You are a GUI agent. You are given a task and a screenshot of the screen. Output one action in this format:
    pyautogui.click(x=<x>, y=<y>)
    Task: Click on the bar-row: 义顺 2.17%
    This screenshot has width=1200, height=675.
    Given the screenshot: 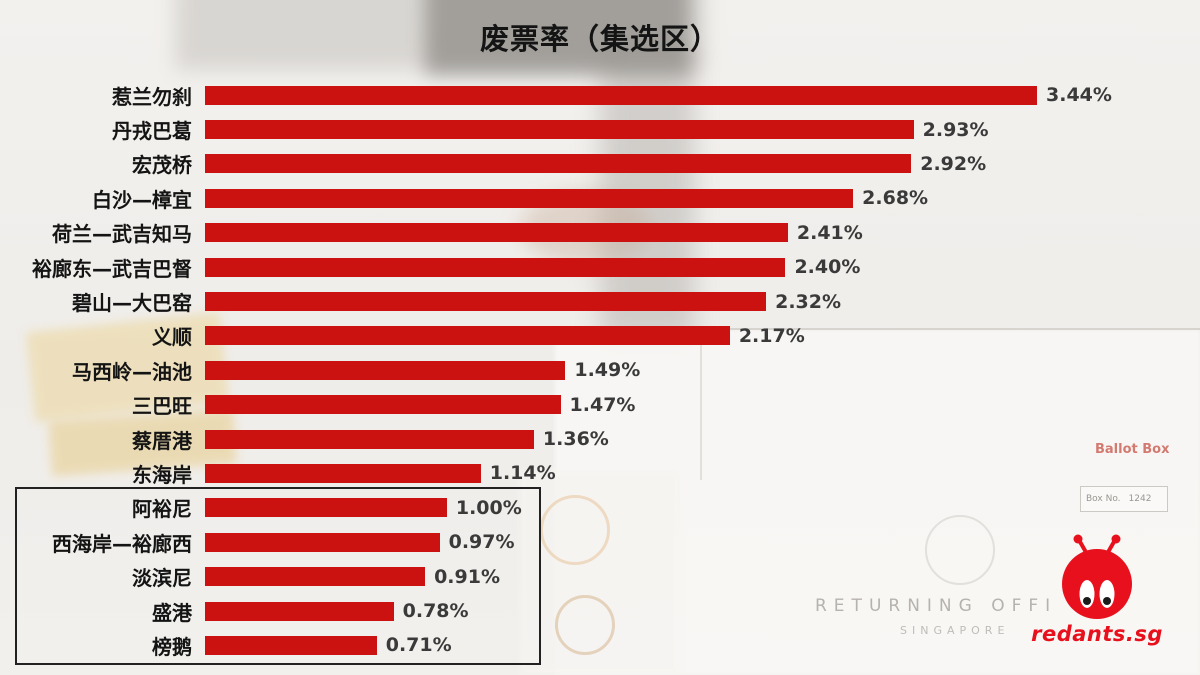 What is the action you would take?
    pyautogui.click(x=600, y=336)
    